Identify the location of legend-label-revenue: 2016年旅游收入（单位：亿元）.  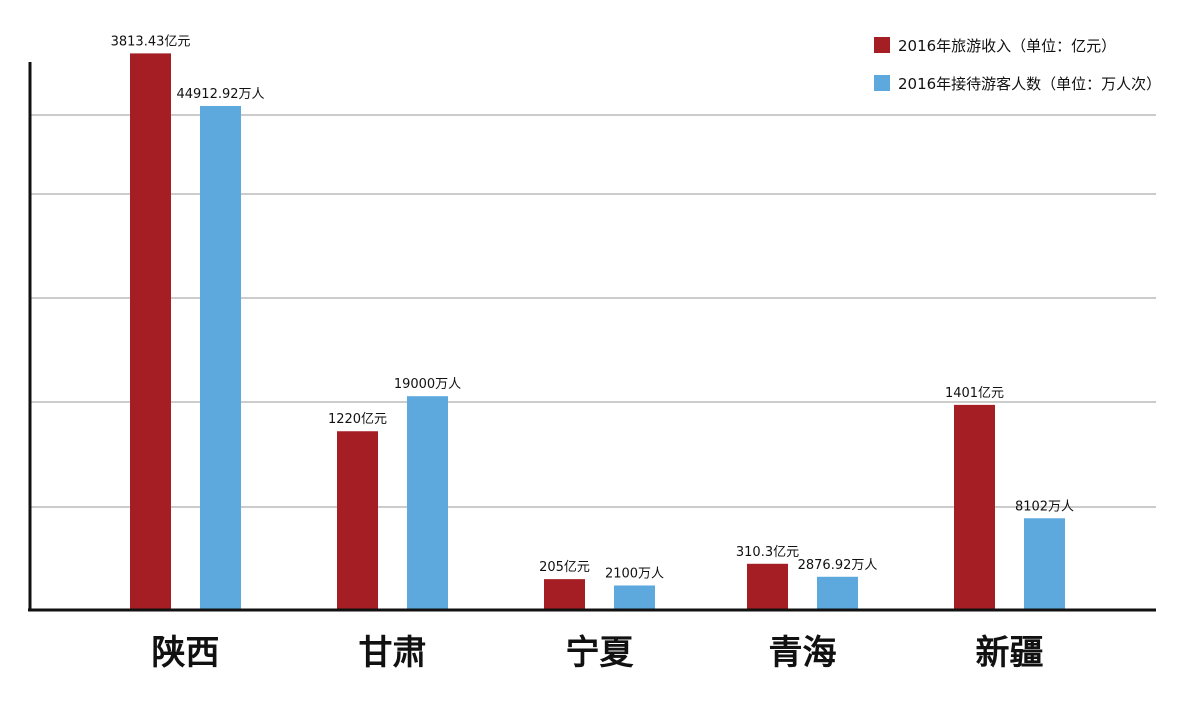
(1007, 45).